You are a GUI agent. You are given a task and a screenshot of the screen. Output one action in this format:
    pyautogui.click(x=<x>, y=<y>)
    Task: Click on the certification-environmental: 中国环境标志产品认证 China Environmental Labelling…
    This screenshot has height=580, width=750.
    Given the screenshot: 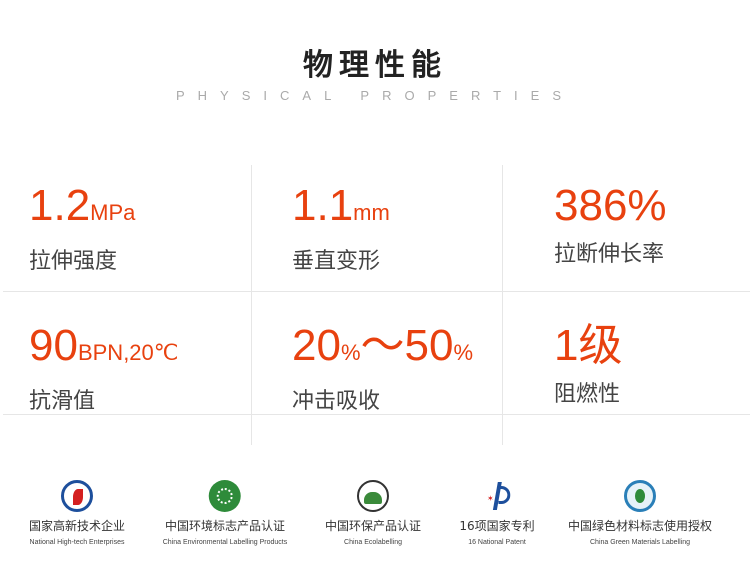 What is the action you would take?
    pyautogui.click(x=225, y=513)
    